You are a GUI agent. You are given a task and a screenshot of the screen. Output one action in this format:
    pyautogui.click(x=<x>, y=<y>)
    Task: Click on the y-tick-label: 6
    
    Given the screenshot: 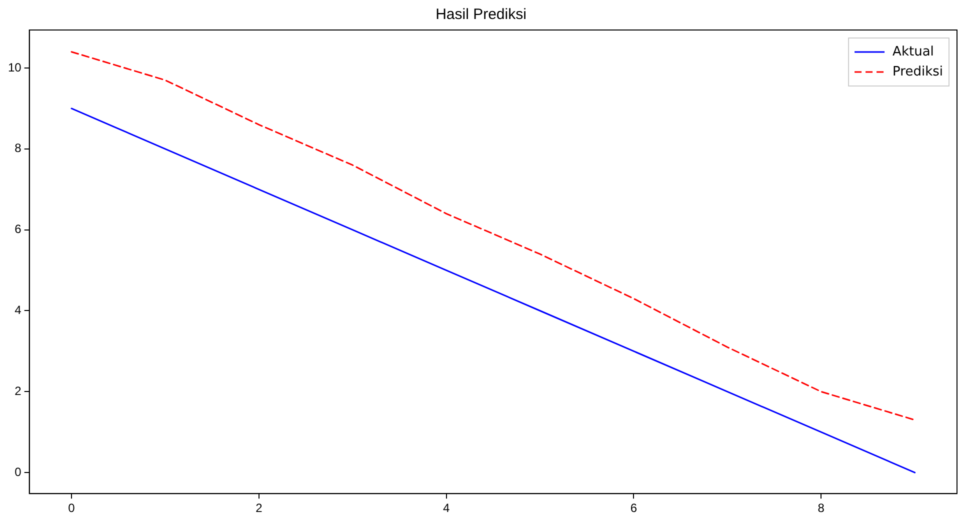 What is the action you would take?
    pyautogui.click(x=18, y=229)
    